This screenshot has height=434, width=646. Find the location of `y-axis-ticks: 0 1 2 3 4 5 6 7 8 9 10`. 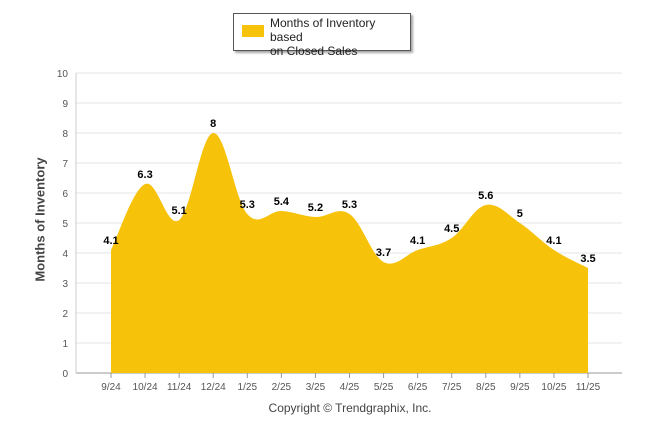

y-axis-ticks: 0 1 2 3 4 5 6 7 8 9 10 is located at coordinates (63, 224).